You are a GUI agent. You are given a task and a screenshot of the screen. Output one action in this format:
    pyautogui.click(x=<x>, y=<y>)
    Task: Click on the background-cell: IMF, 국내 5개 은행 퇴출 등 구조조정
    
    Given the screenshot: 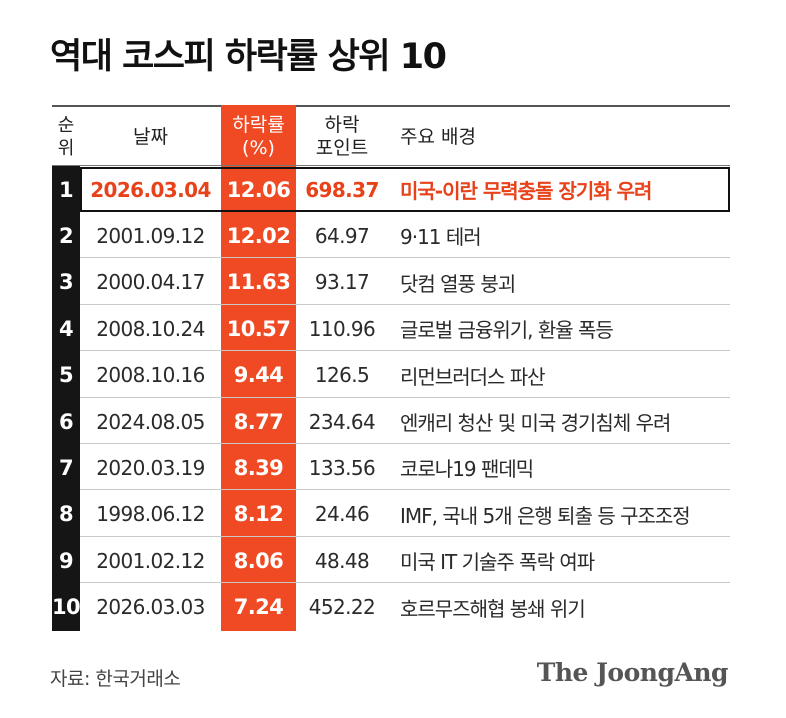 What is the action you would take?
    pyautogui.click(x=545, y=515)
    